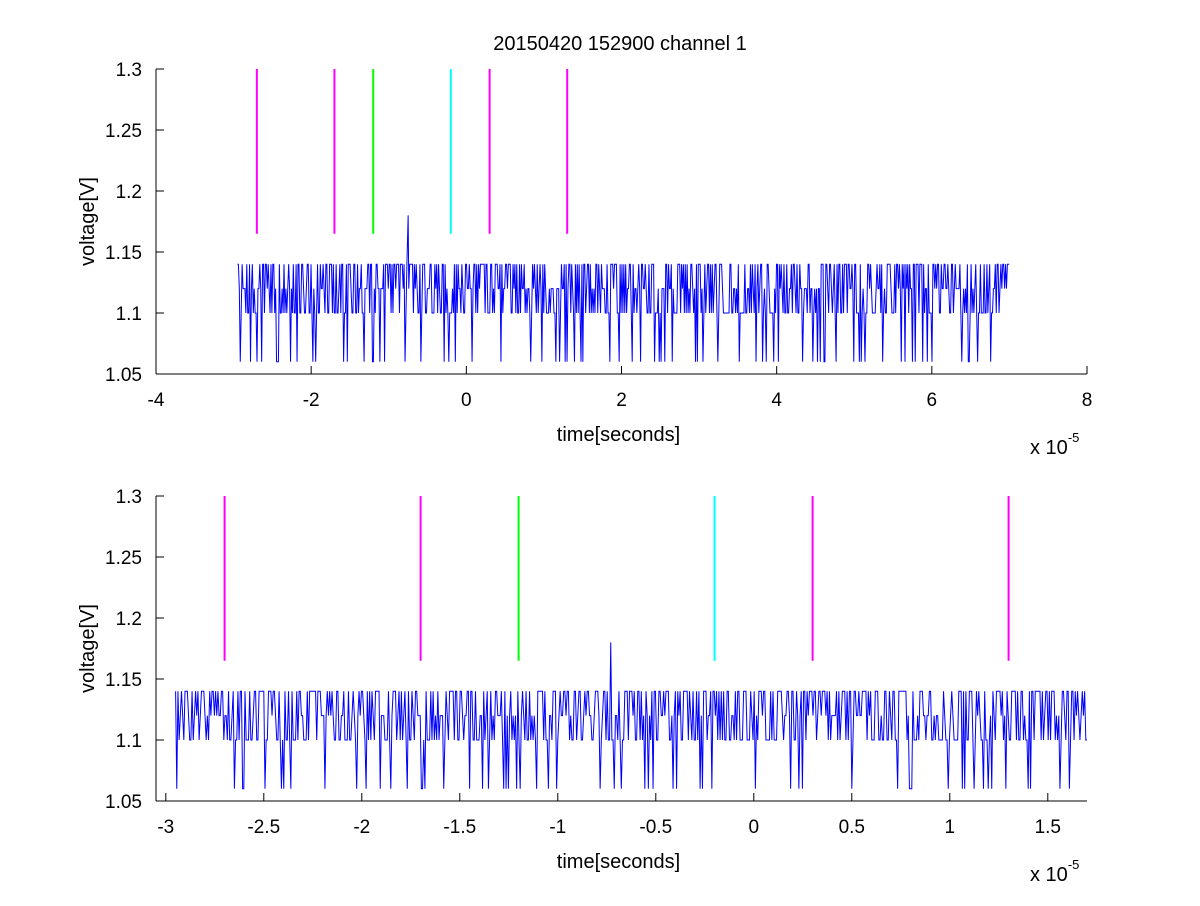  What do you see at coordinates (123, 680) in the screenshot?
I see `chart-1-y-tick-label-2: 1.15` at bounding box center [123, 680].